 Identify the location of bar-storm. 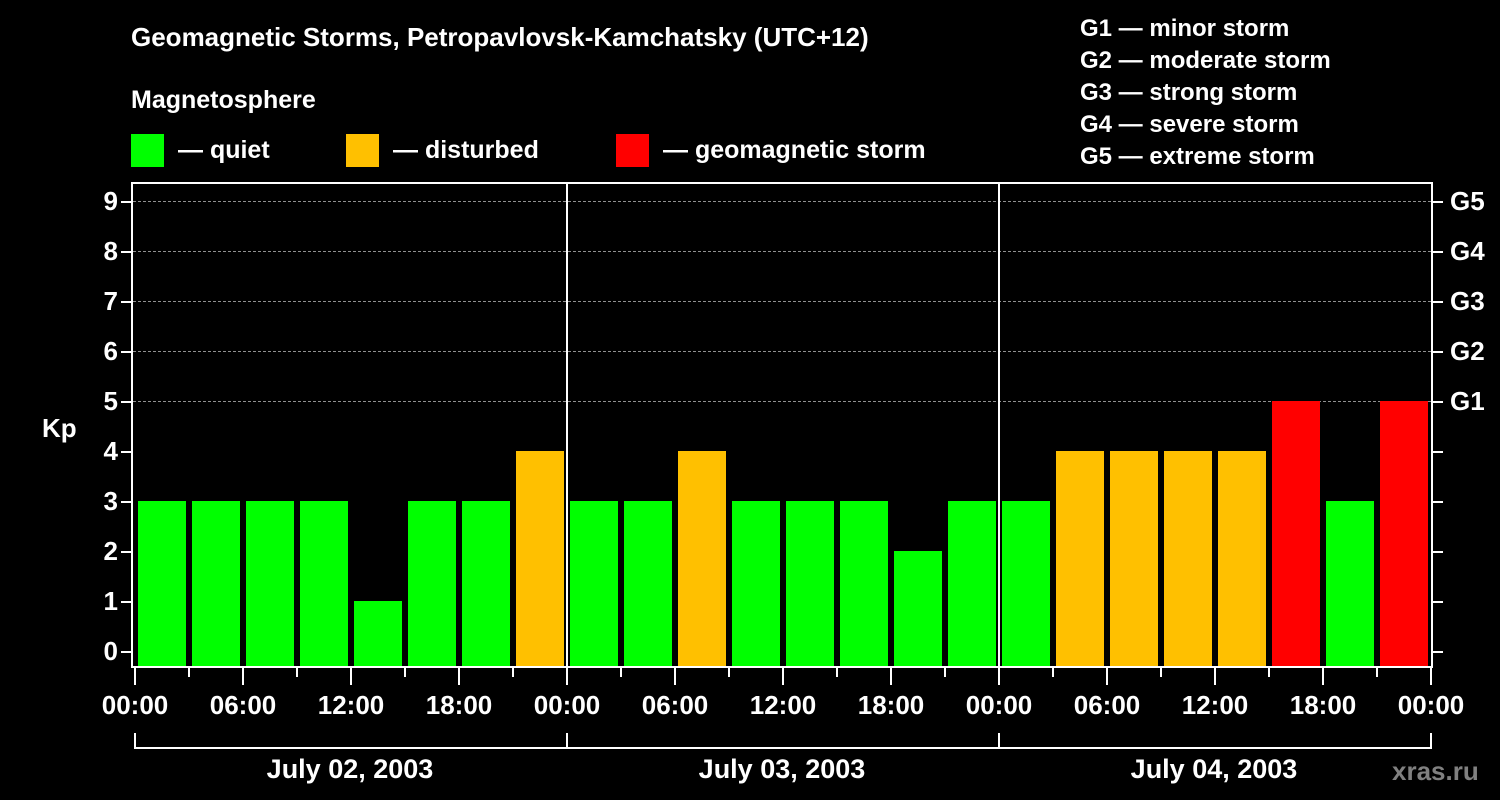
(1404, 534).